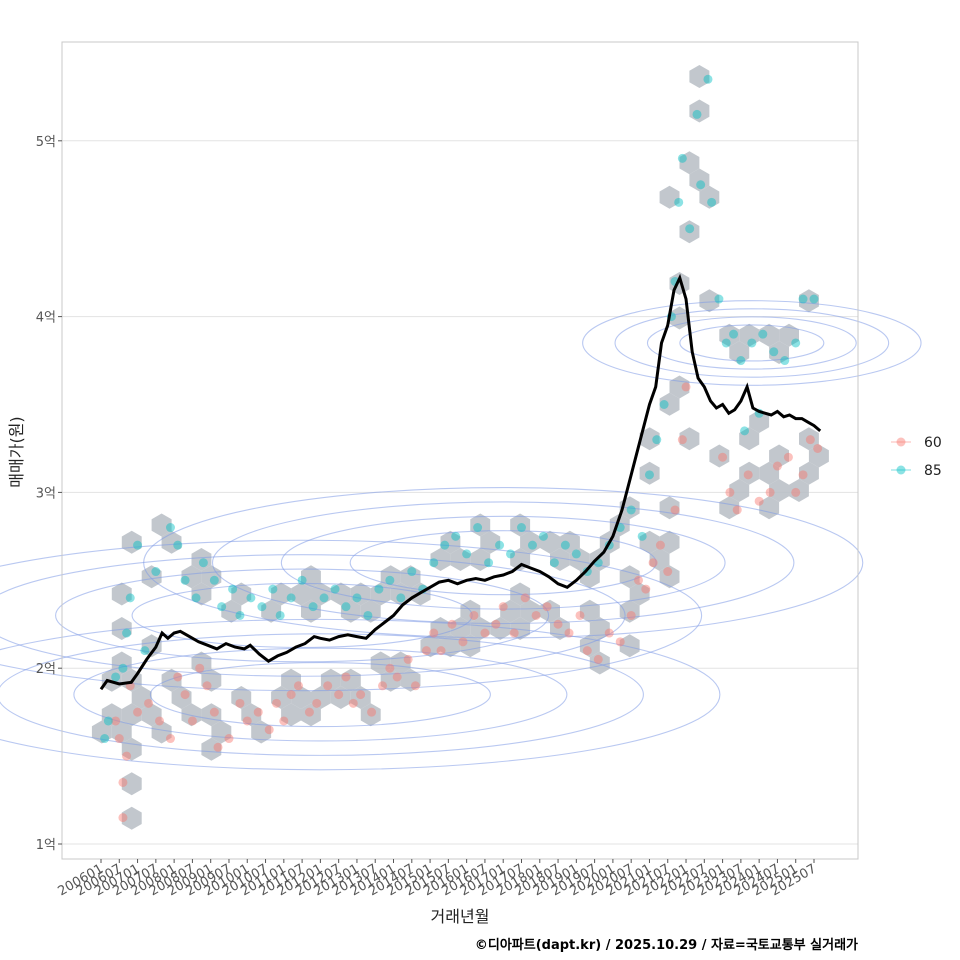 Image resolution: width=960 pixels, height=960 pixels. I want to click on y-tick-label: 5억, so click(46, 142).